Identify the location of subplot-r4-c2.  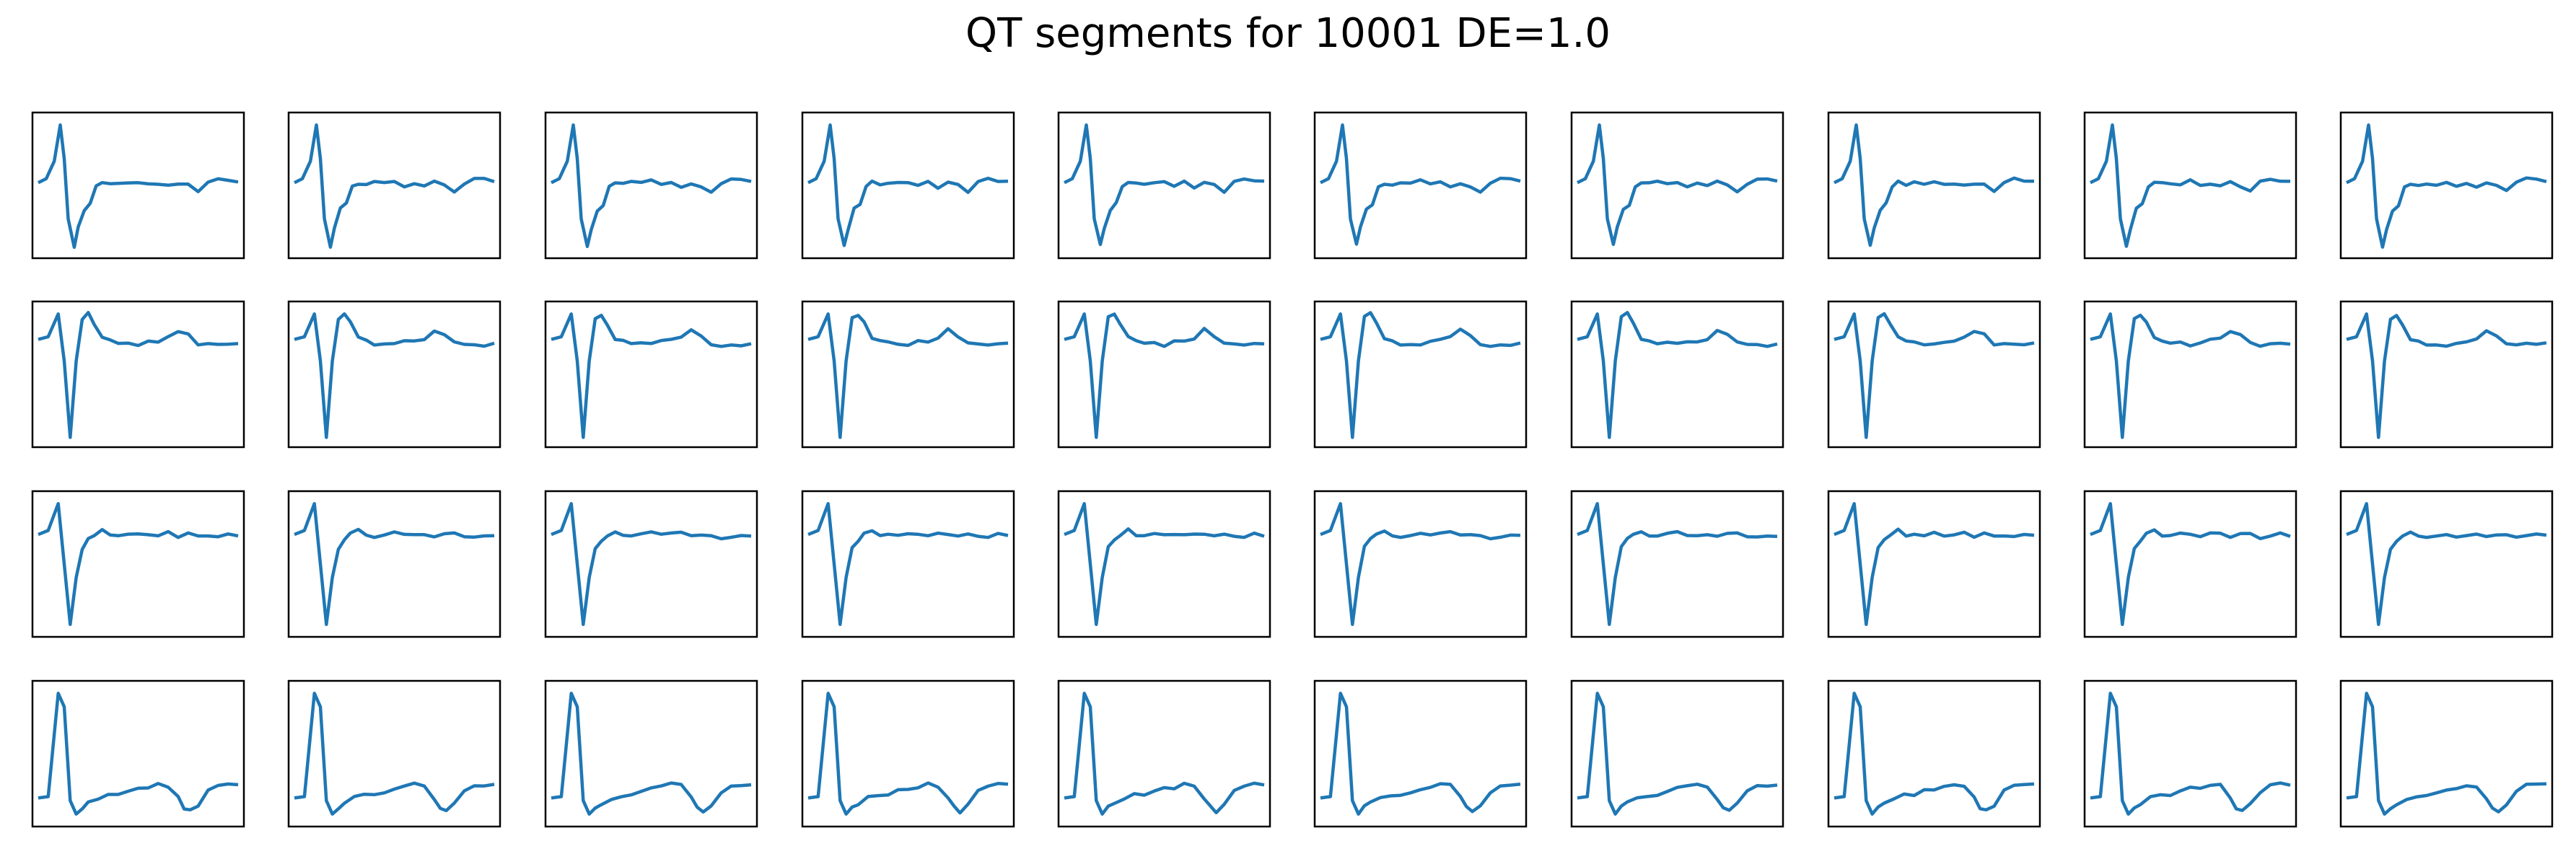
(394, 753).